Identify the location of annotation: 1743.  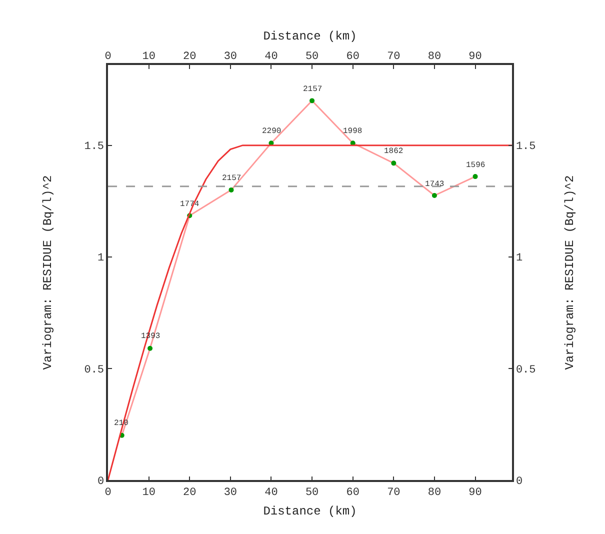
(434, 184).